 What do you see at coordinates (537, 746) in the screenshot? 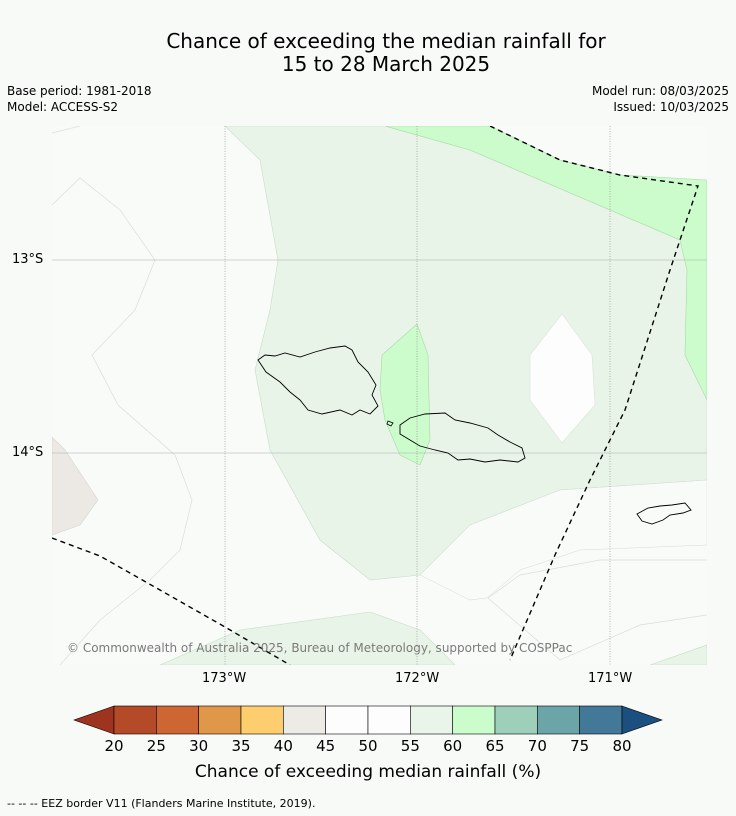
I see `colorbar-tick-label: 70` at bounding box center [537, 746].